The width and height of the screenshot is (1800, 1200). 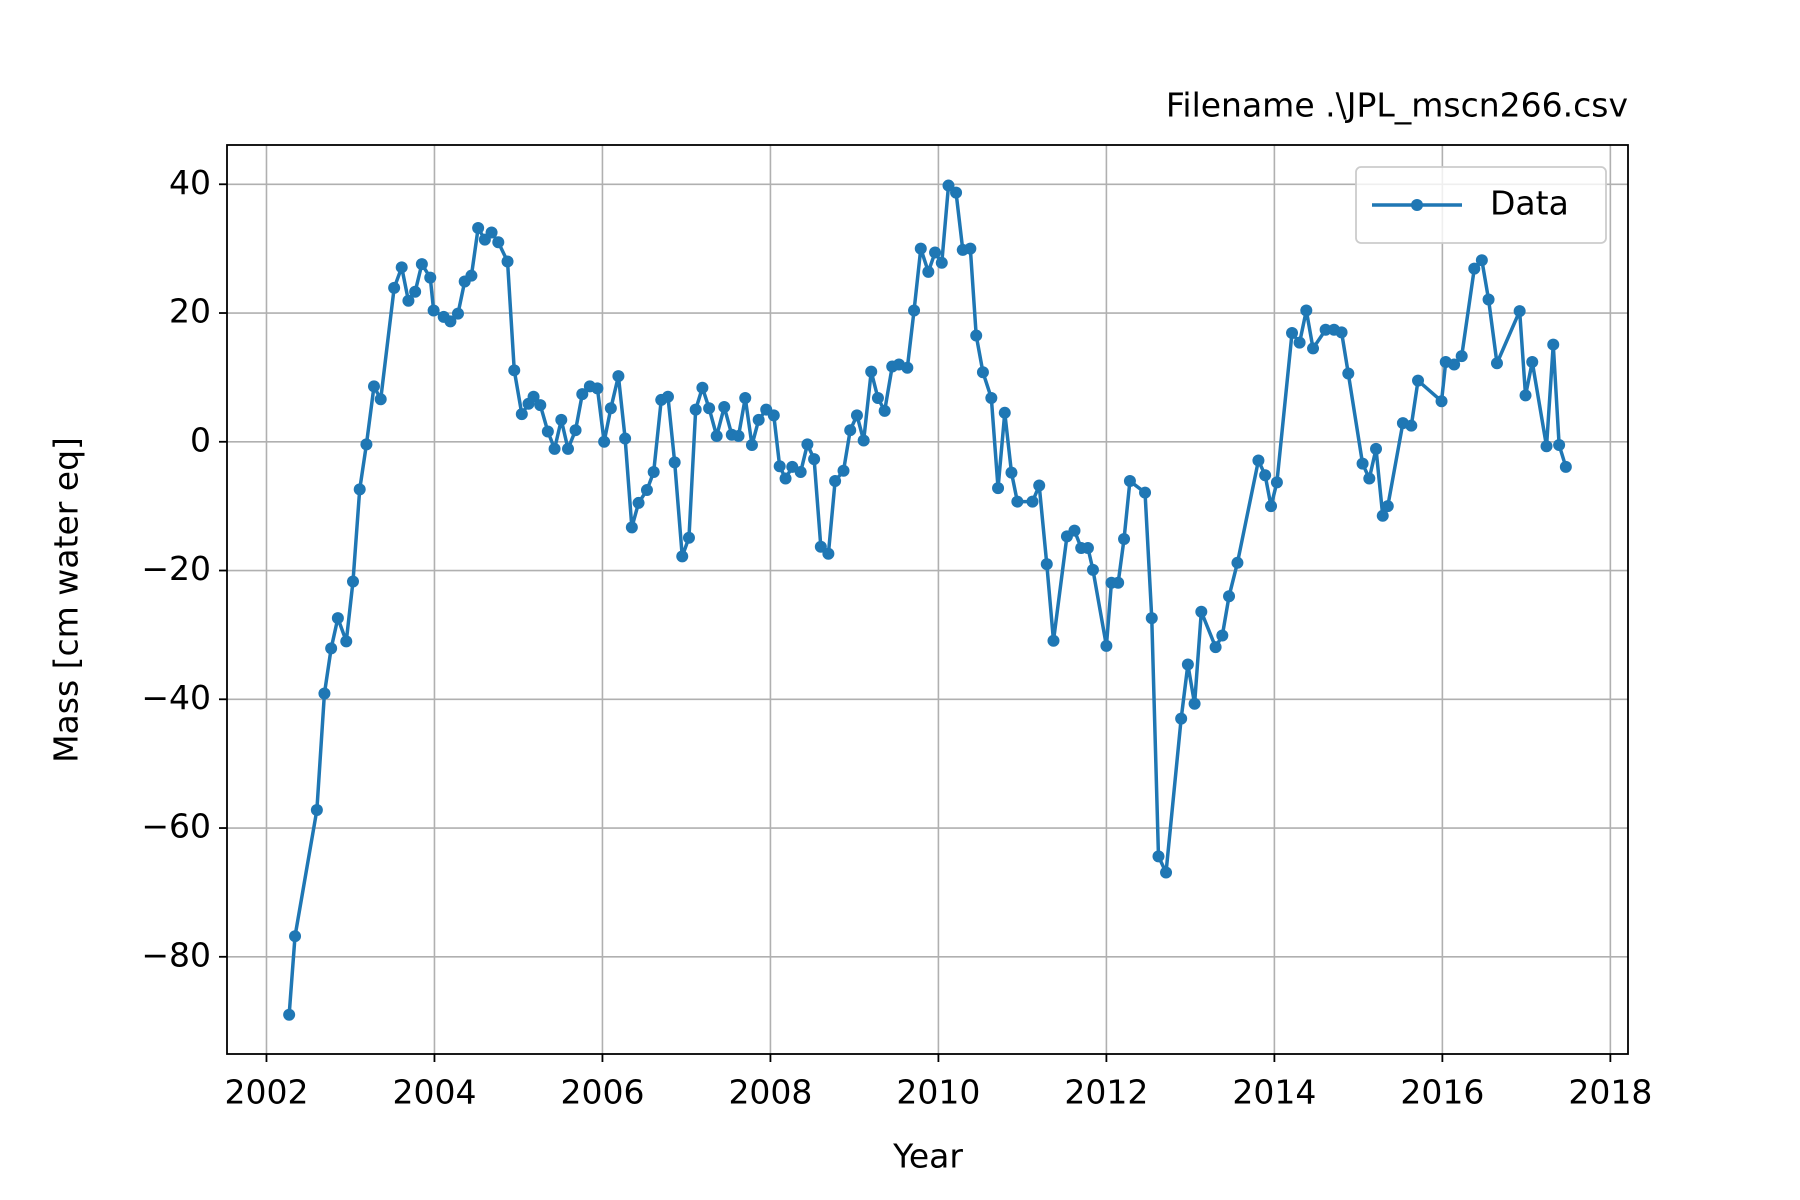 I want to click on legend-marker, so click(x=1417, y=205).